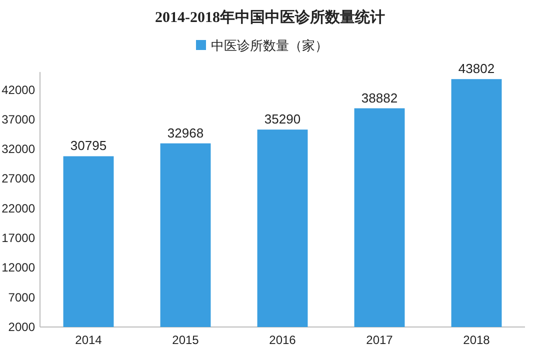 The height and width of the screenshot is (348, 540). I want to click on y-tick-label: 32000, so click(19, 149).